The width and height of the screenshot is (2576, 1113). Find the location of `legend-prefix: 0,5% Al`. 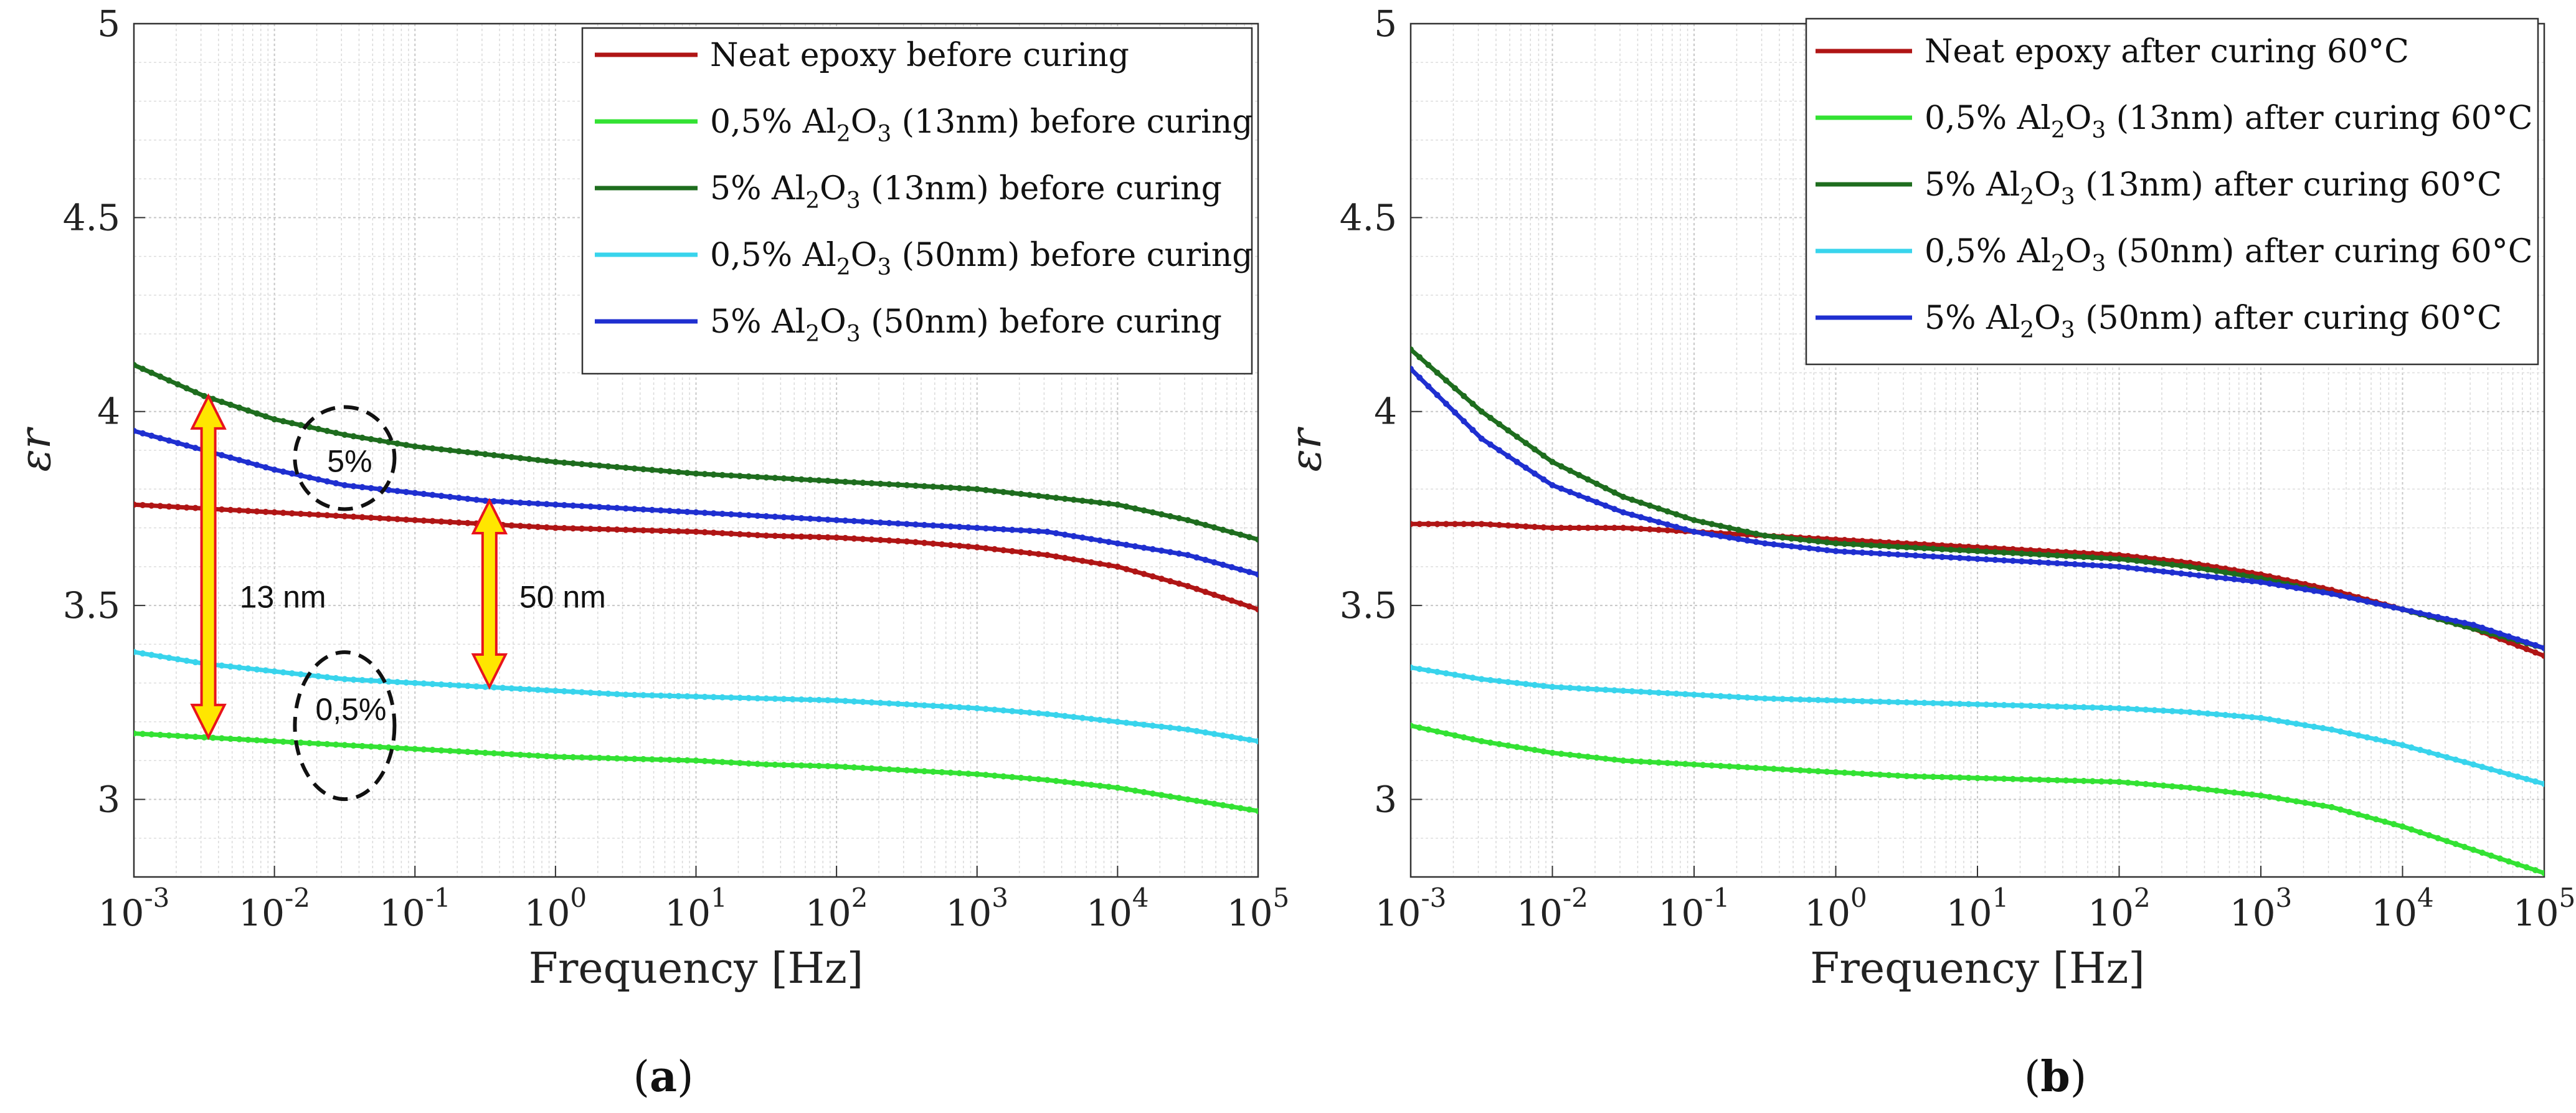

legend-prefix: 0,5% Al is located at coordinates (1988, 118).